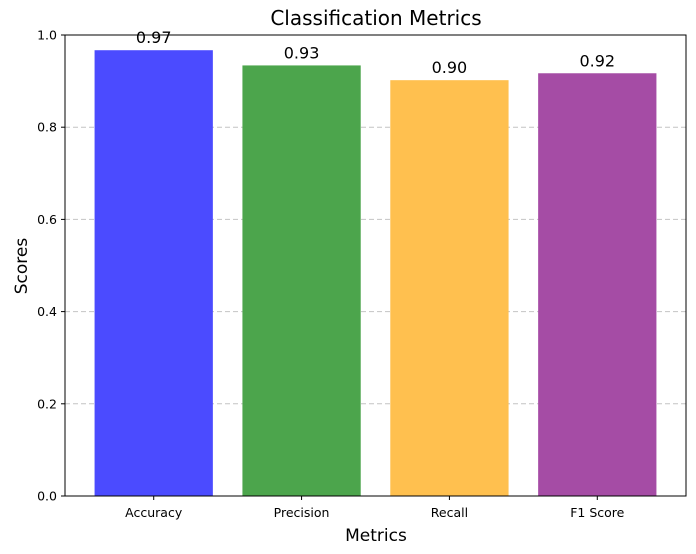  I want to click on data-label: 0.97, so click(154, 37).